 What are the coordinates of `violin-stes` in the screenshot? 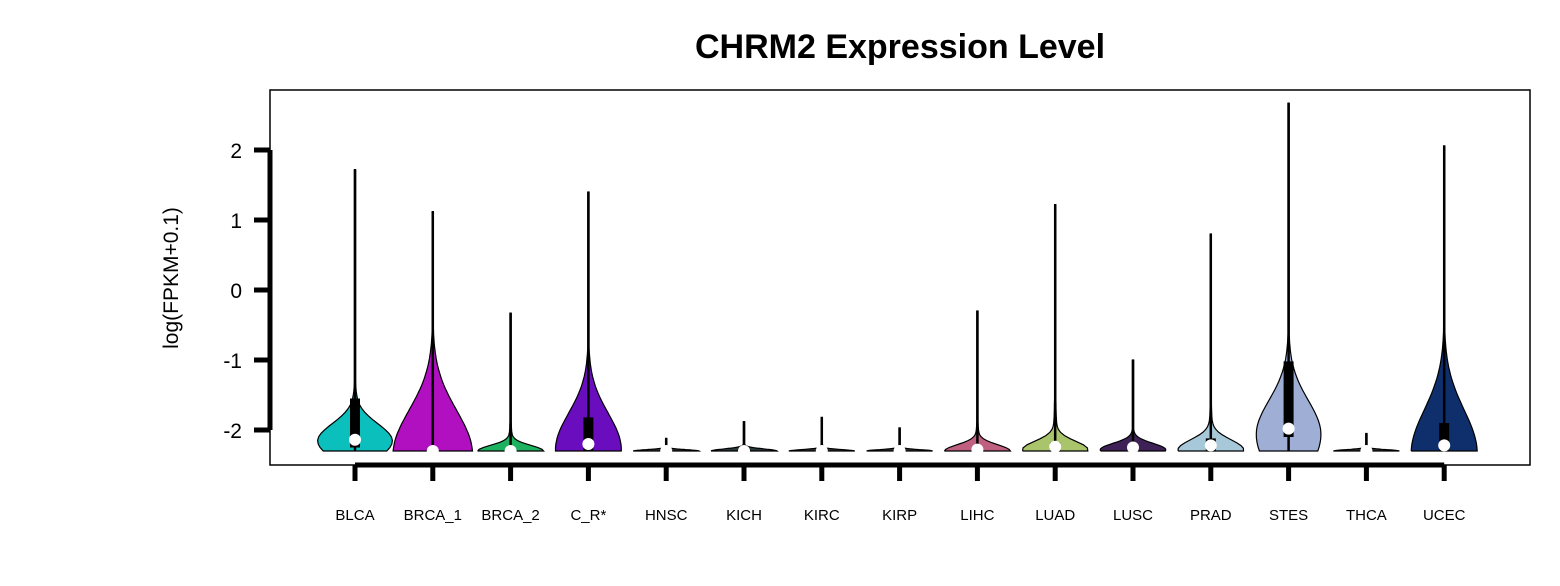 It's located at (1288, 277).